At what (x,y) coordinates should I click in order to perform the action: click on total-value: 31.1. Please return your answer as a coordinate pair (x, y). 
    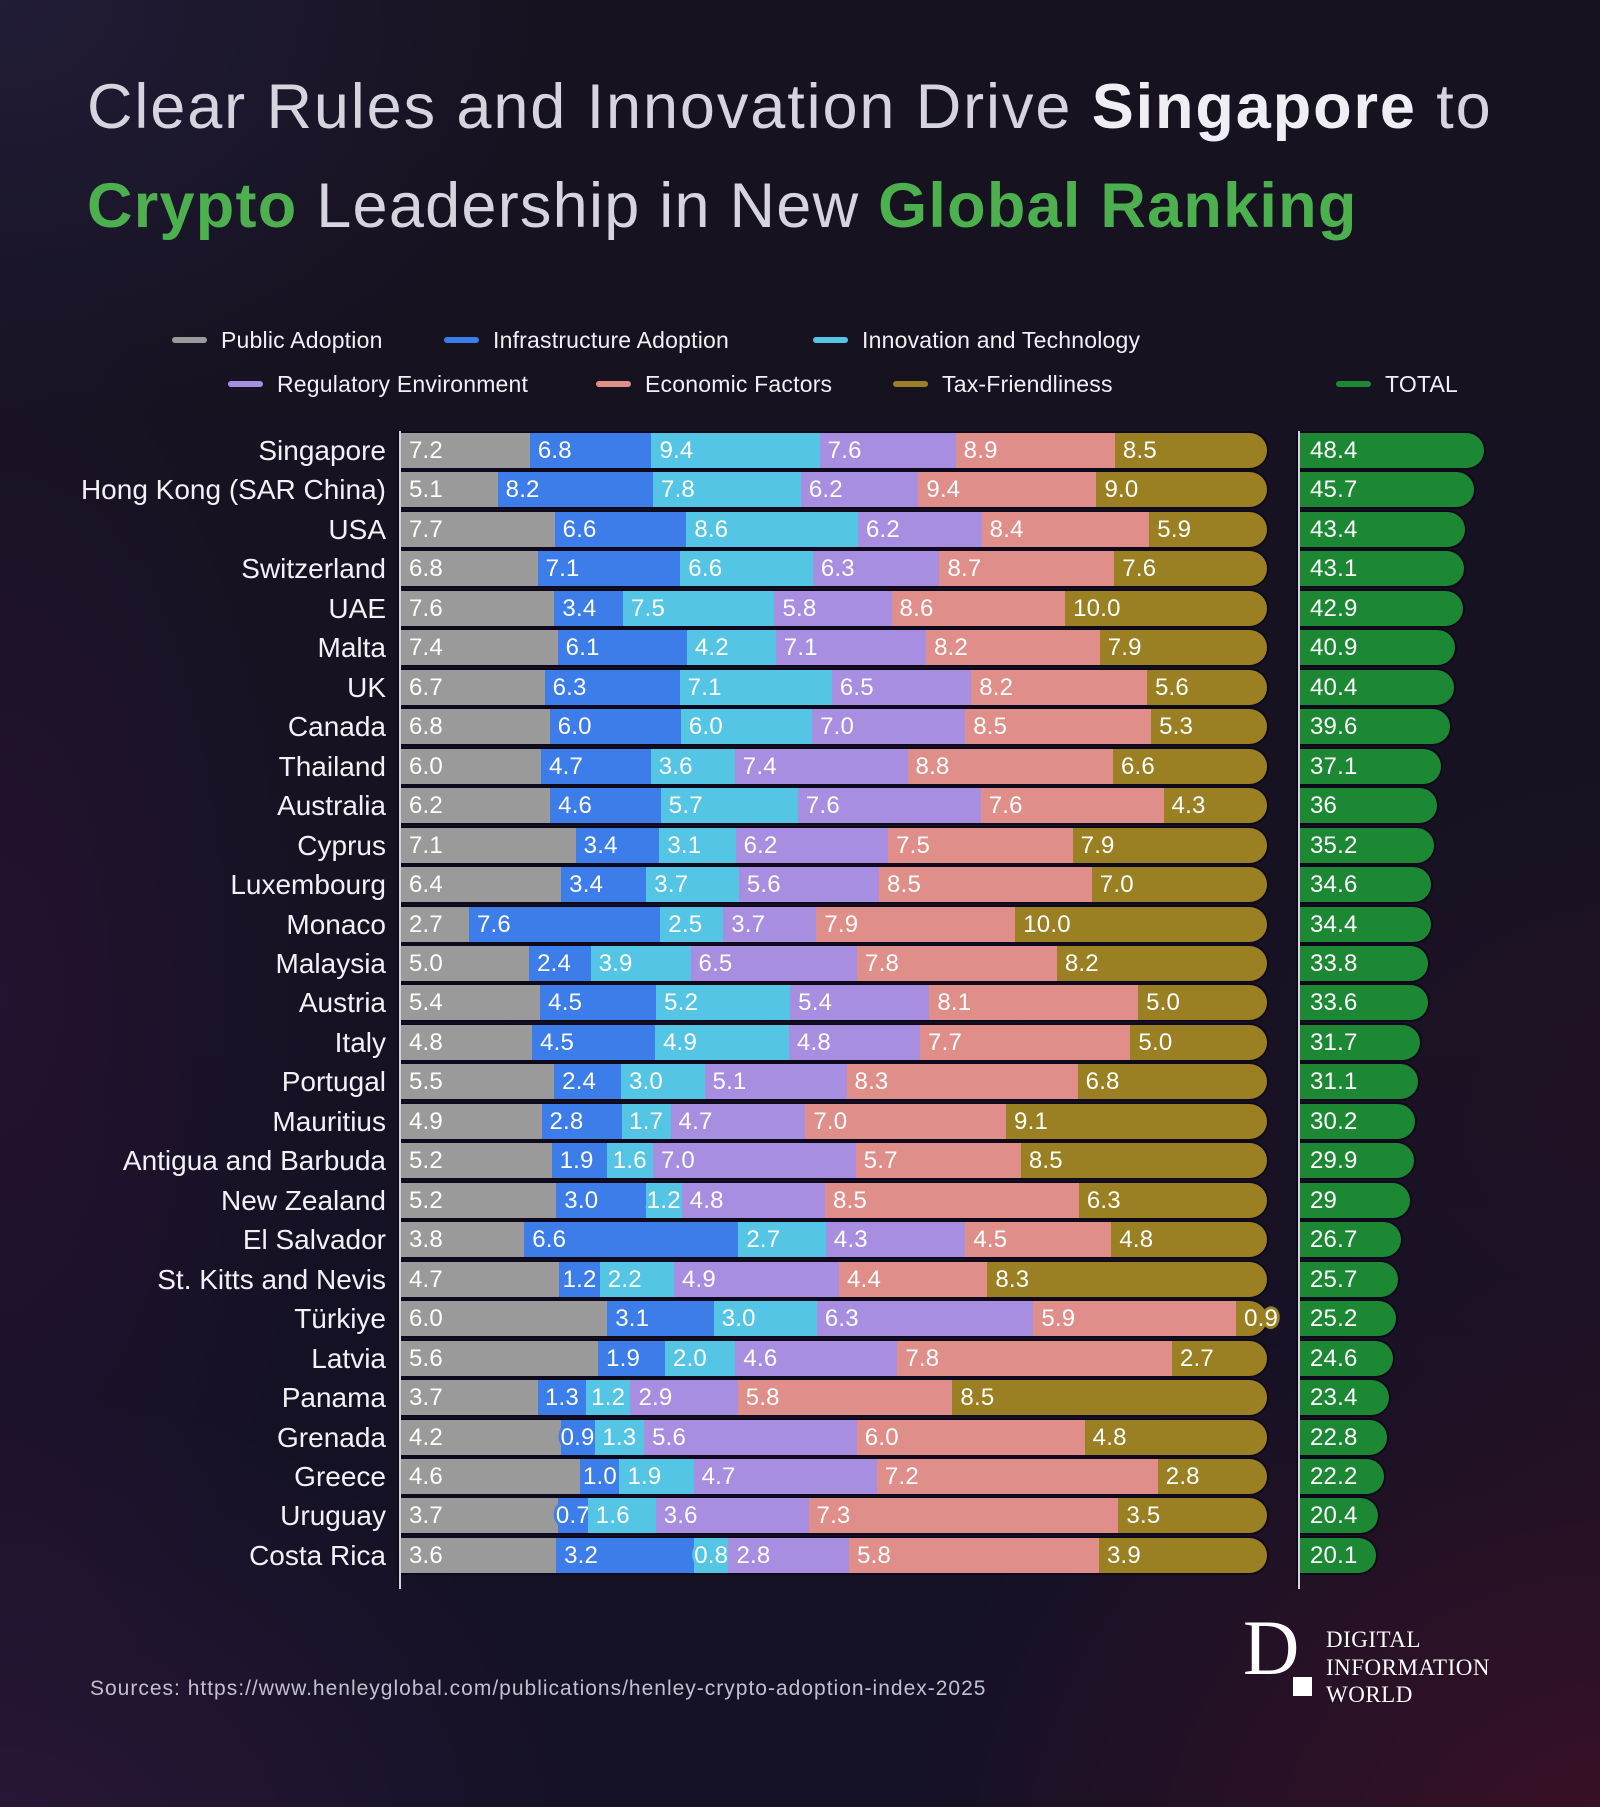
    Looking at the image, I should click on (1334, 1082).